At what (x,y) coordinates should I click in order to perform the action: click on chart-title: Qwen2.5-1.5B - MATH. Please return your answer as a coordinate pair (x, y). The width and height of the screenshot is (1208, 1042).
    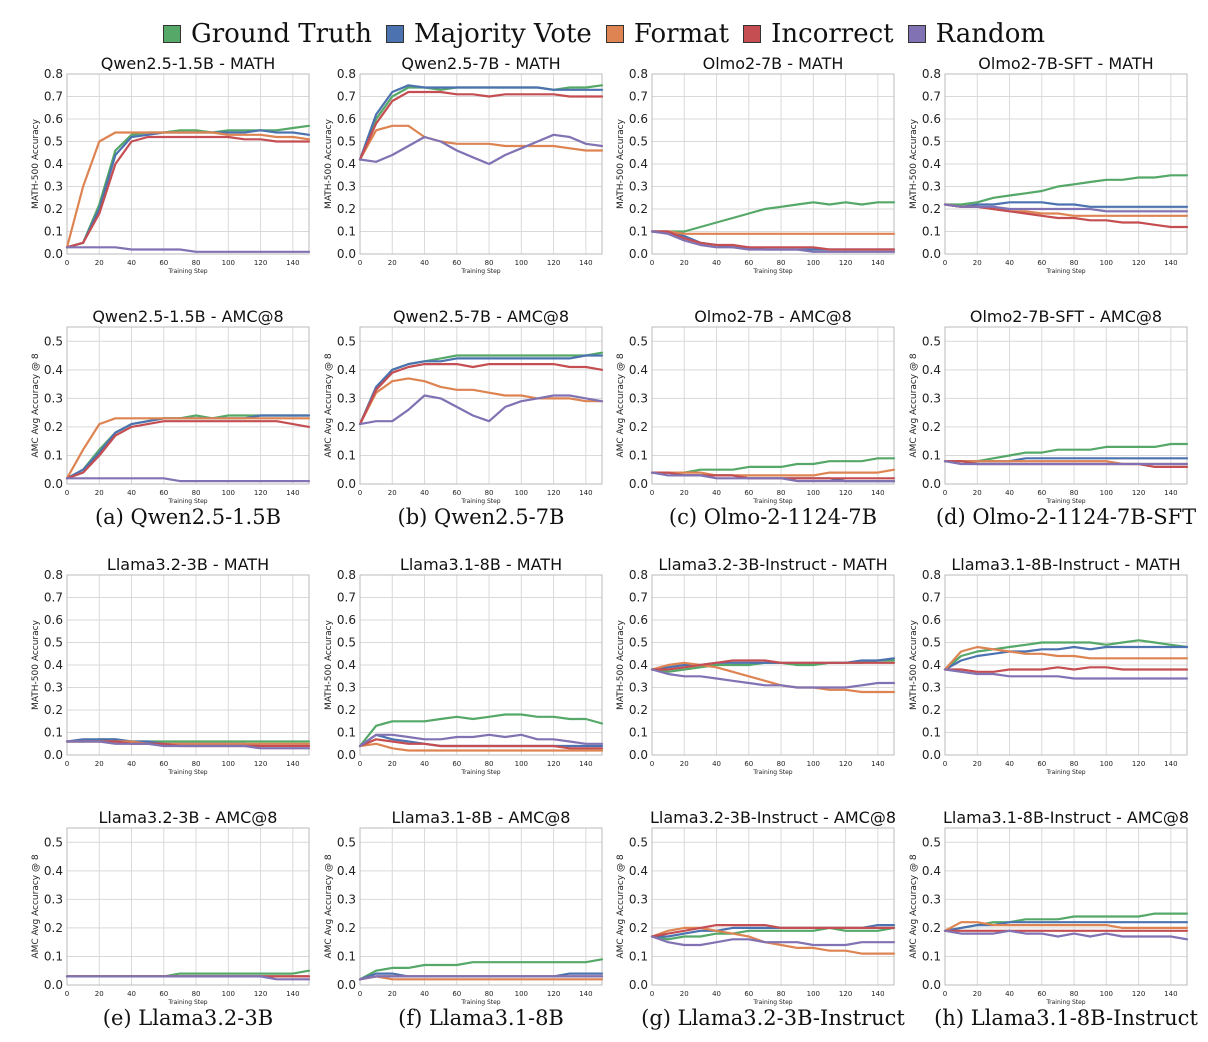
    Looking at the image, I should click on (188, 63).